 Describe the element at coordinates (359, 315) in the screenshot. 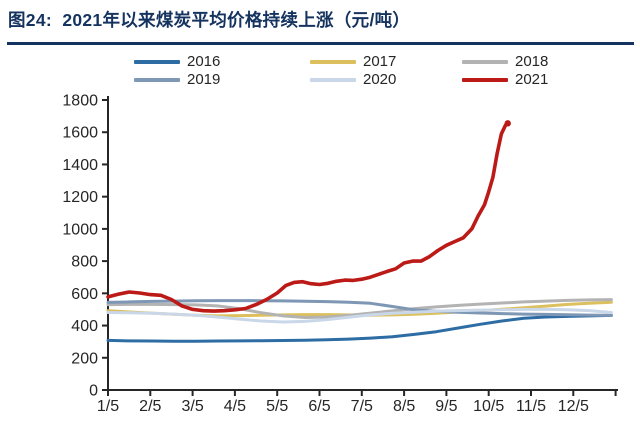

I see `series-2020` at that location.